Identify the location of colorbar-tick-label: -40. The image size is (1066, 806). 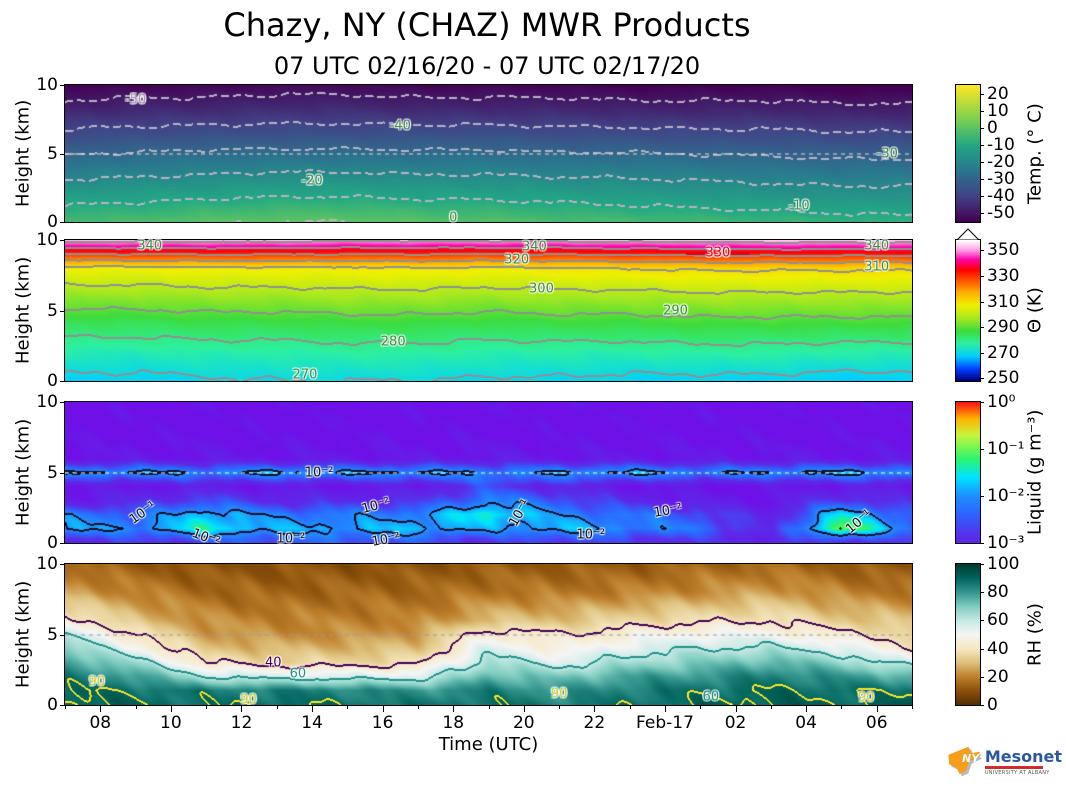
(1001, 196).